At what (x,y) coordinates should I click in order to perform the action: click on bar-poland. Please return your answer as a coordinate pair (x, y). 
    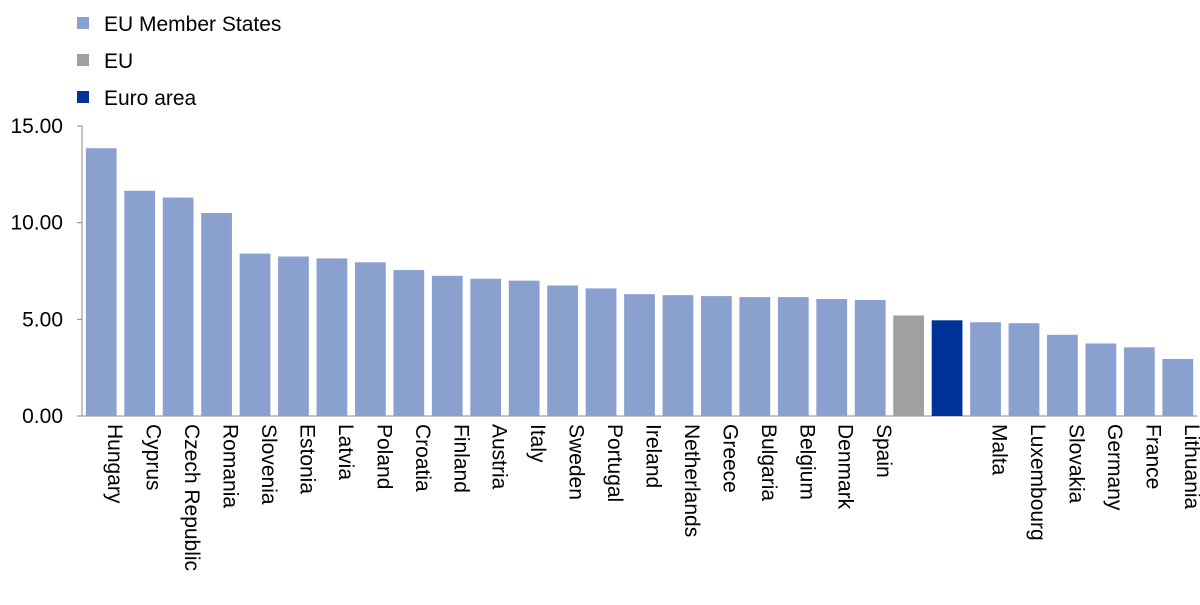
    Looking at the image, I should click on (370, 339).